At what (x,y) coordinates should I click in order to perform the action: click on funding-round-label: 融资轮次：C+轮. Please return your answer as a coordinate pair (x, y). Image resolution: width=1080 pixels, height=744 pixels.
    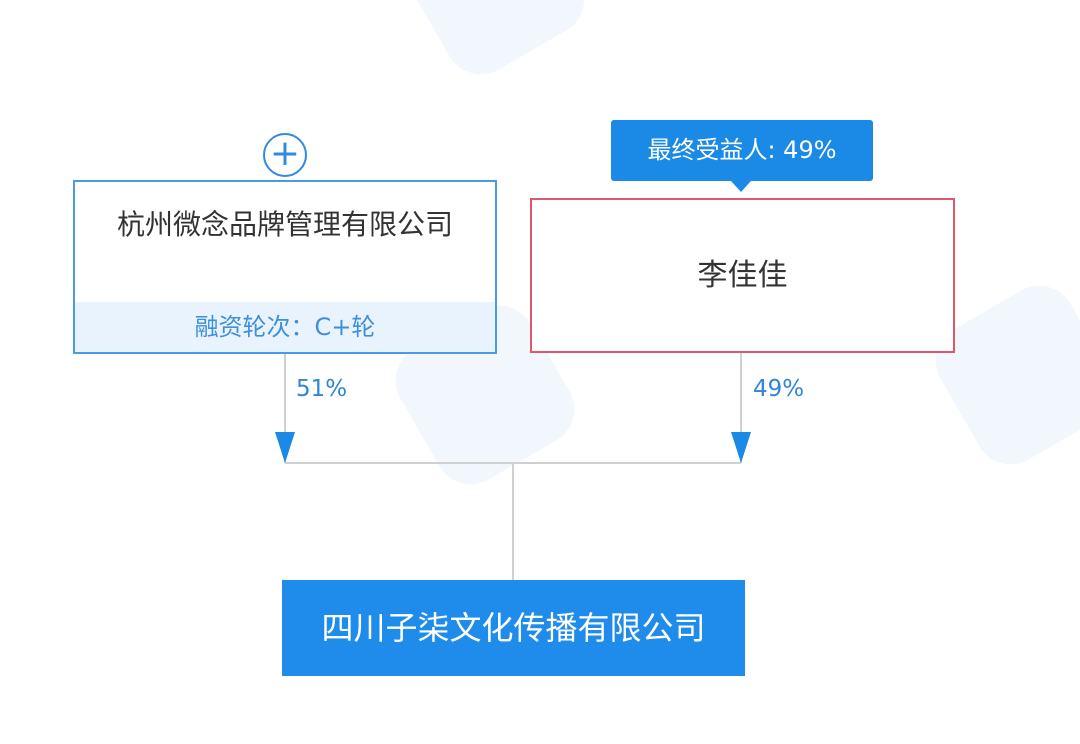
    Looking at the image, I should click on (285, 327).